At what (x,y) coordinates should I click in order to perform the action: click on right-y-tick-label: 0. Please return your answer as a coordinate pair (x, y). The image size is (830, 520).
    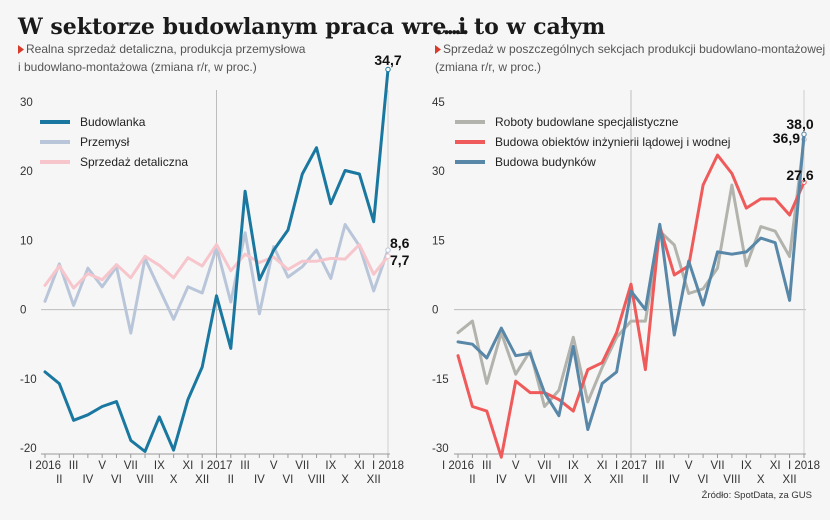
    Looking at the image, I should click on (435, 311).